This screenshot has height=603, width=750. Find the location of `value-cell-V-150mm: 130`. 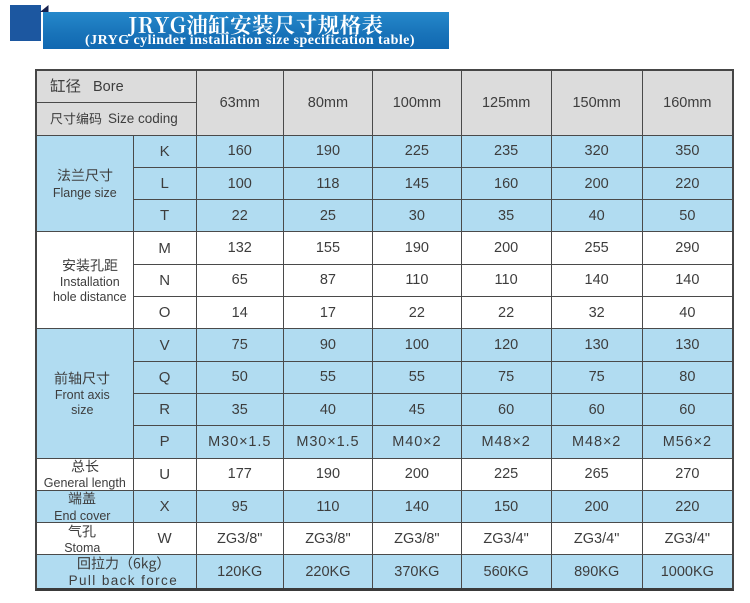

value-cell-V-150mm: 130 is located at coordinates (596, 345).